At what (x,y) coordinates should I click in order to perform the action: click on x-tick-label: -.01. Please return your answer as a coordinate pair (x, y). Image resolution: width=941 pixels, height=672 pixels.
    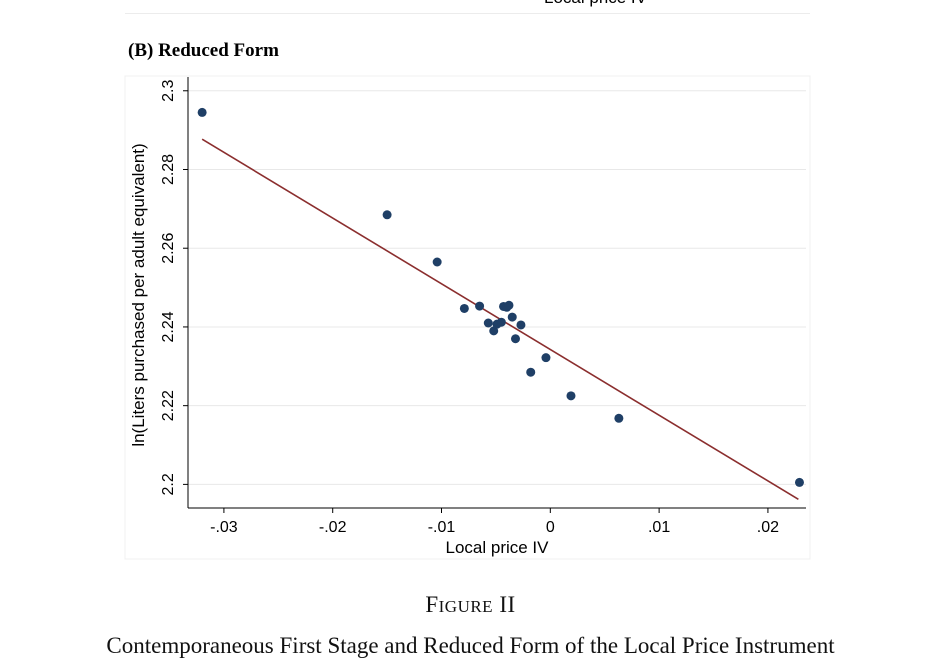
    Looking at the image, I should click on (442, 527).